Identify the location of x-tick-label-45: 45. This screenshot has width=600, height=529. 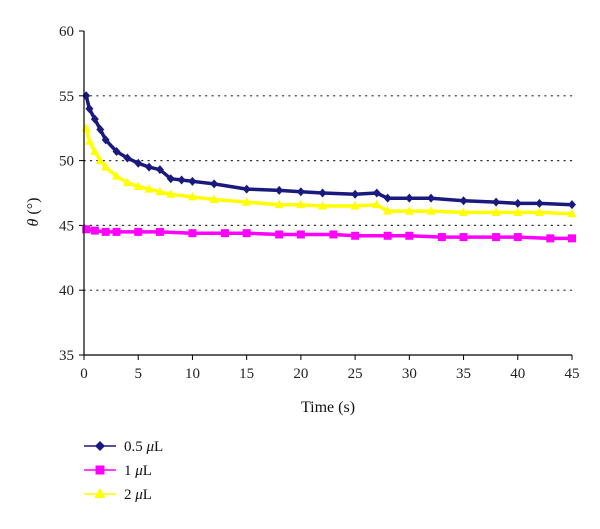
(572, 374).